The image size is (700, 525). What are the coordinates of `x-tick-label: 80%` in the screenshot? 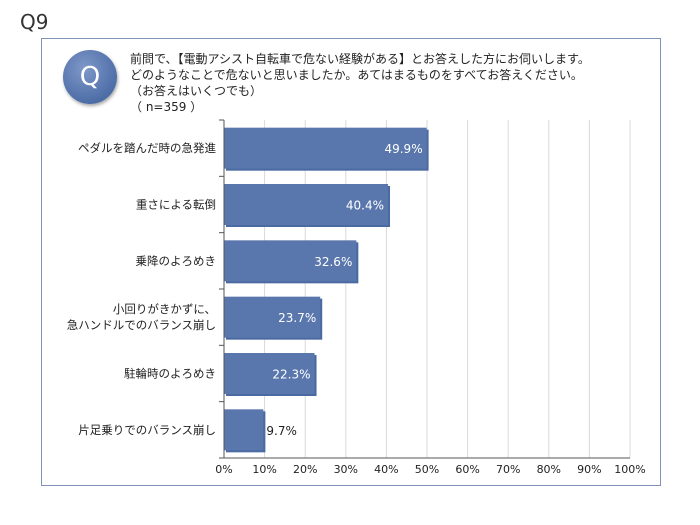 It's located at (549, 469).